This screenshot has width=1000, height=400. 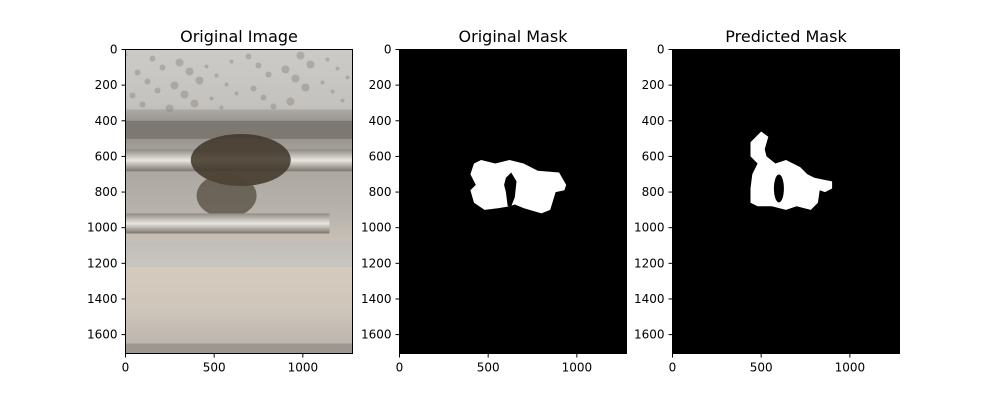 I want to click on panel-title: Original Image, so click(x=239, y=36).